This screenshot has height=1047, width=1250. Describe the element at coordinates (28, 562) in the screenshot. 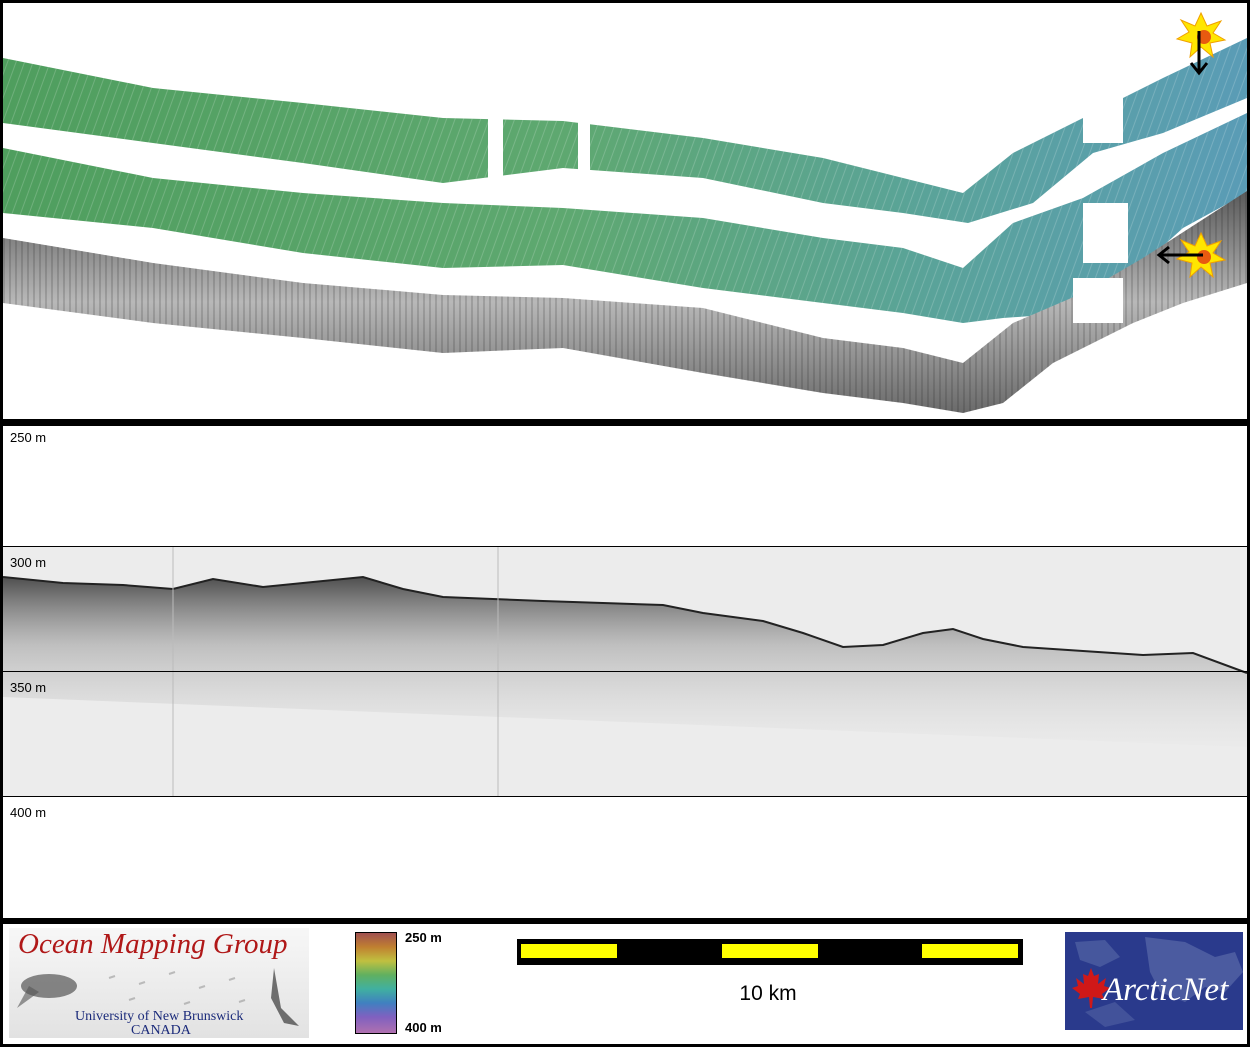

I see `depth-label-300: 300 m` at that location.